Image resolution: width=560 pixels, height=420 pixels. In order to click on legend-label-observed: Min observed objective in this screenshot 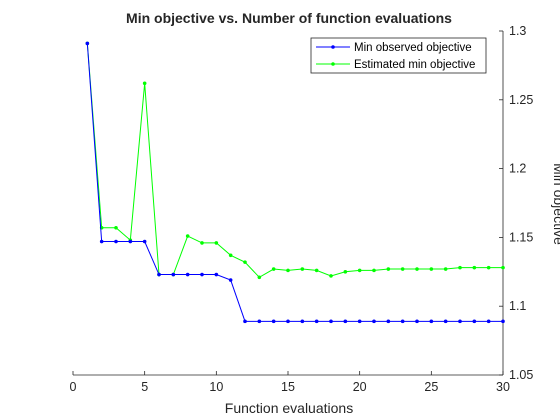, I will do `click(413, 48)`.